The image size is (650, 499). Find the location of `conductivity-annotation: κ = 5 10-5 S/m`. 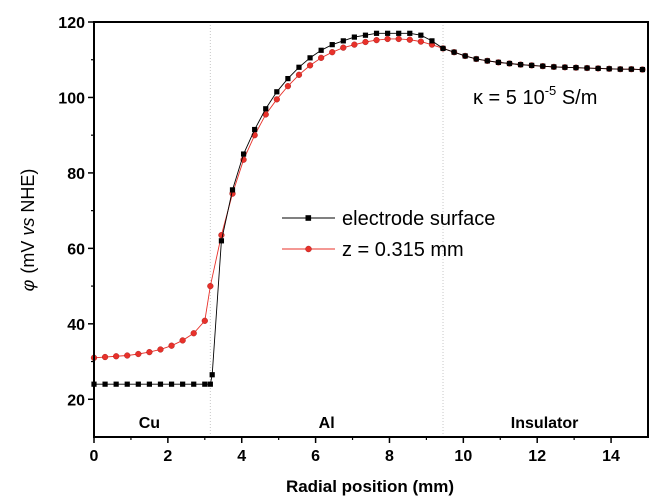

conductivity-annotation: κ = 5 10-5 S/m is located at coordinates (535, 96).